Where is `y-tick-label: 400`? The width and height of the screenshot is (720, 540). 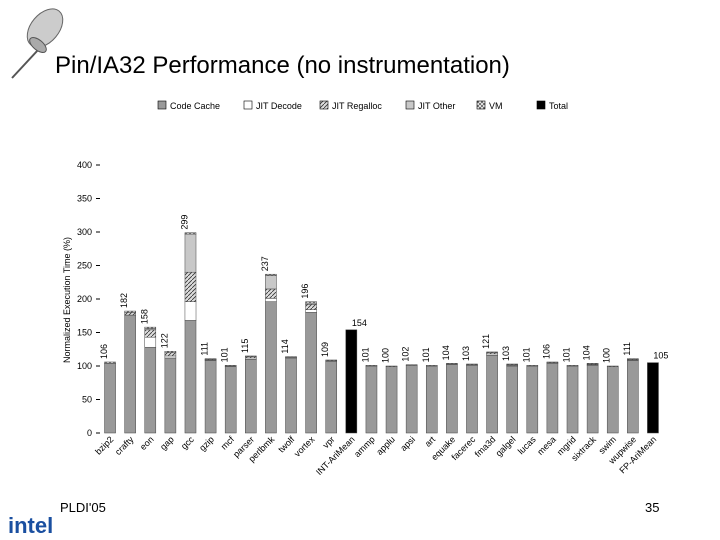
y-tick-label: 400 is located at coordinates (84, 165).